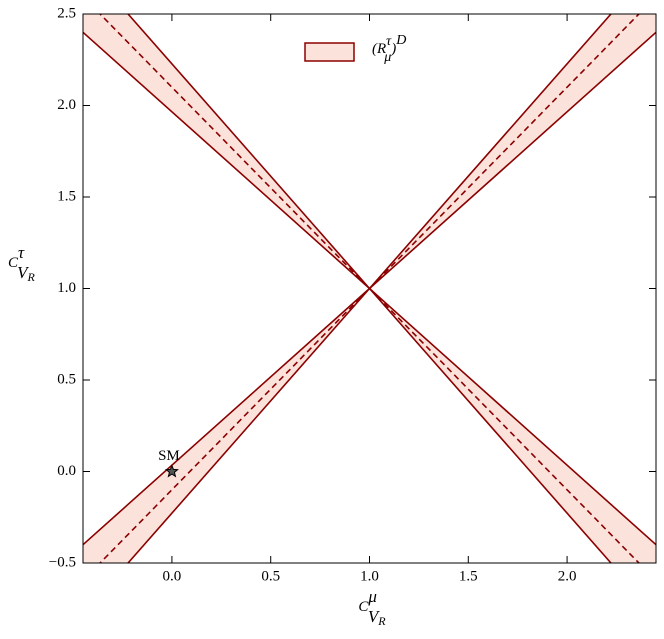 Image resolution: width=664 pixels, height=639 pixels. Describe the element at coordinates (379, 49) in the screenshot. I see `legend-open: (R` at that location.